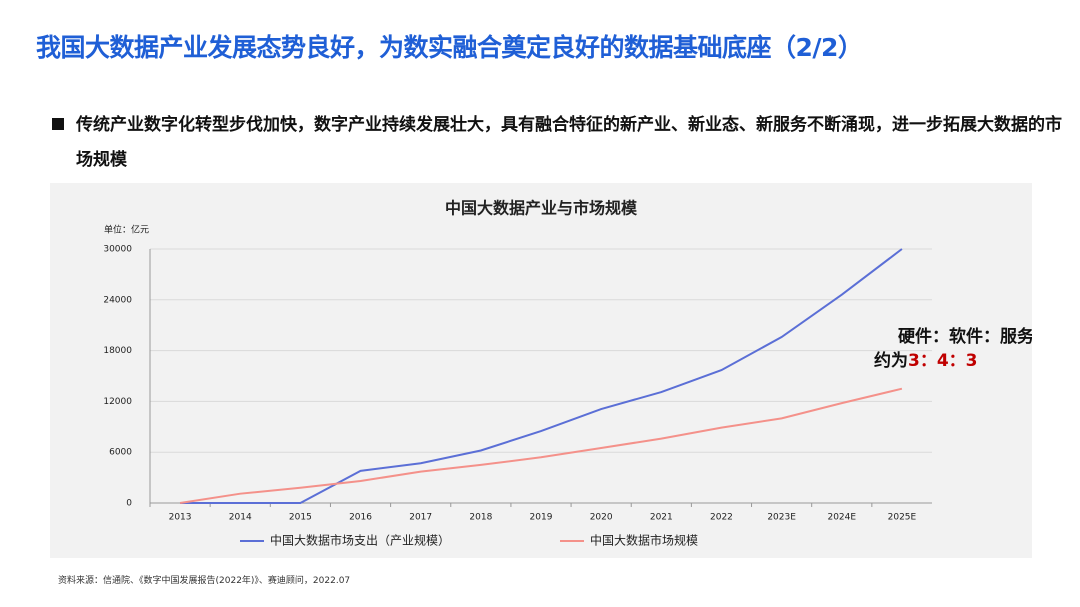 The width and height of the screenshot is (1080, 607). What do you see at coordinates (480, 518) in the screenshot?
I see `x-tick-label: 2018` at bounding box center [480, 518].